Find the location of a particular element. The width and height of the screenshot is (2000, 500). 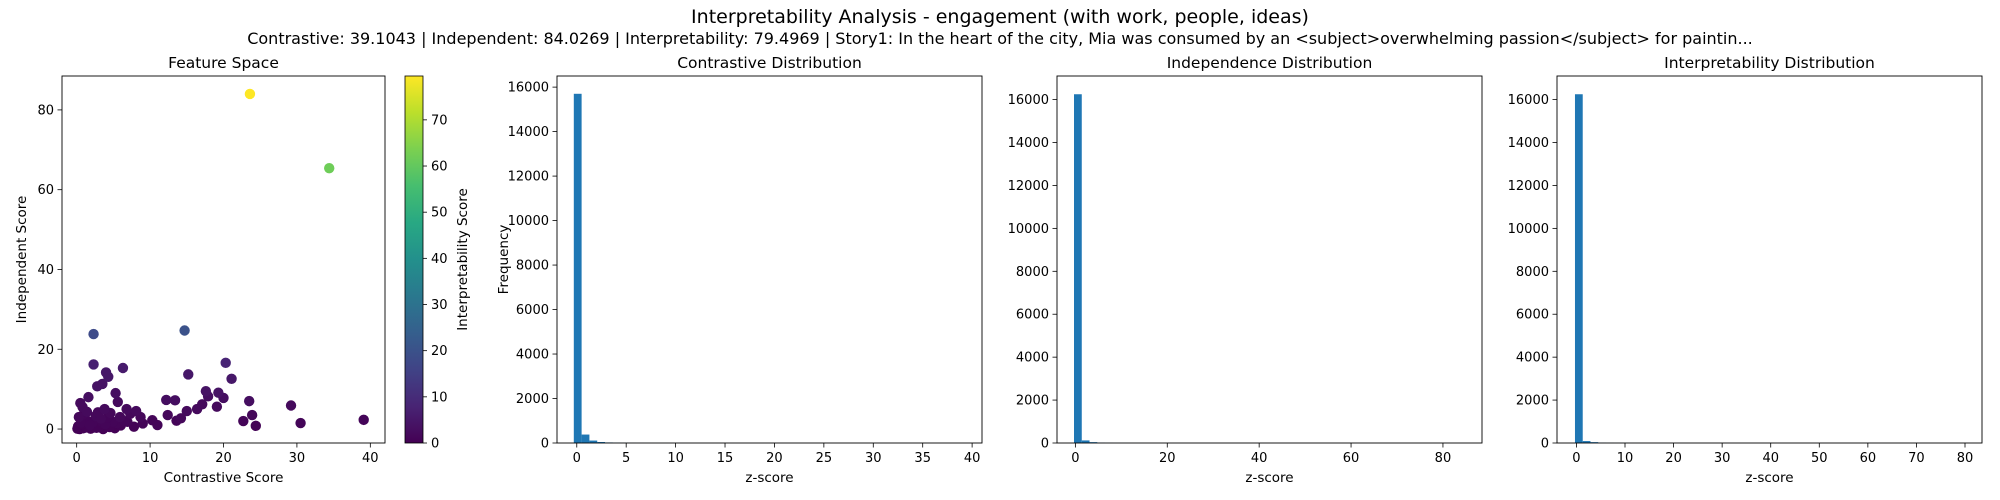

y-tick-label: 16000 is located at coordinates (1528, 100).